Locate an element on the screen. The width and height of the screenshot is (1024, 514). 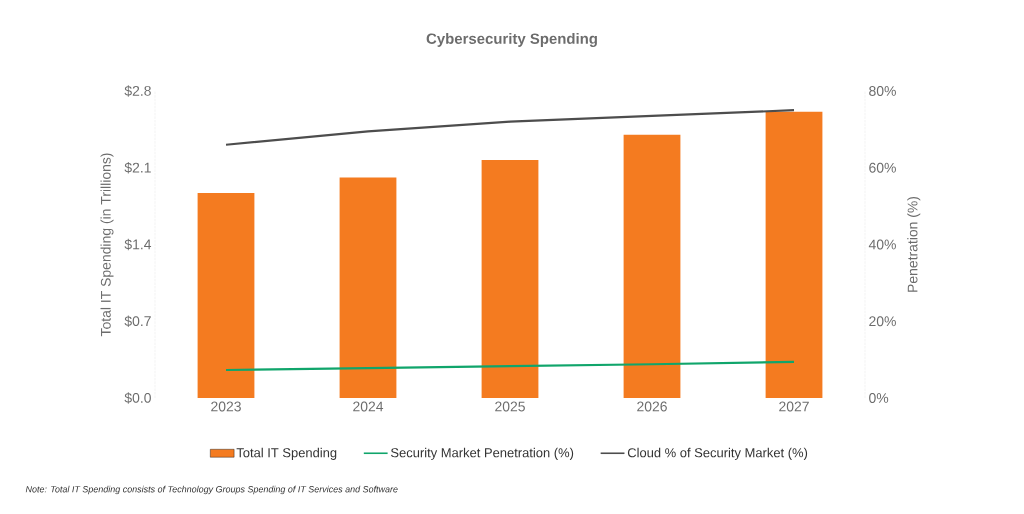
legend-label: Cloud % of Security Market (%) is located at coordinates (717, 453).